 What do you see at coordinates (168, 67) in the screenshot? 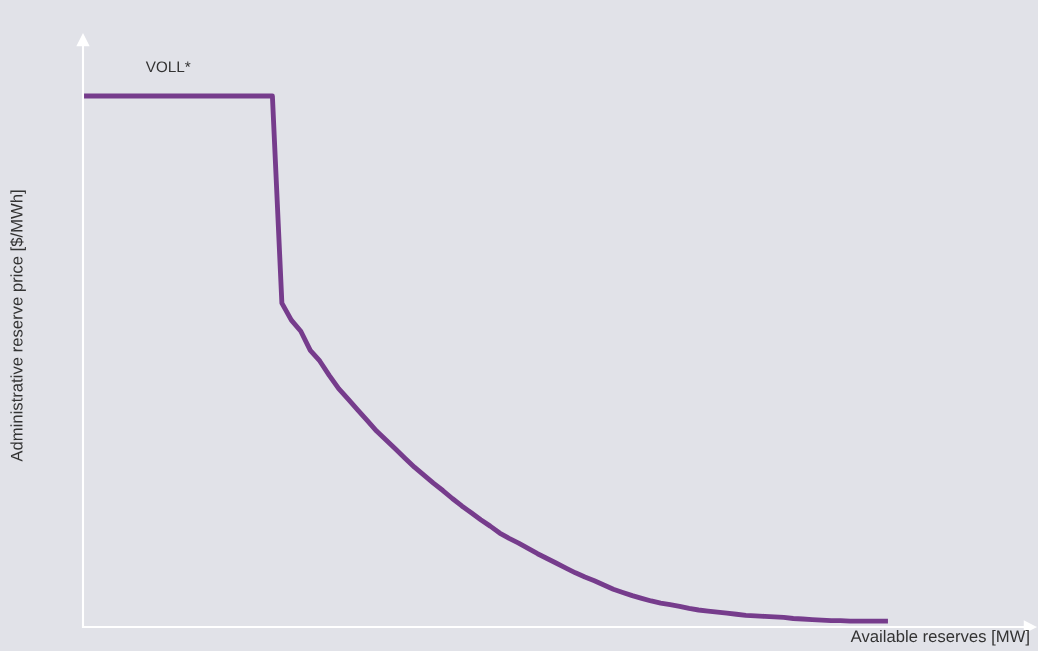
I see `text: VOLL*` at bounding box center [168, 67].